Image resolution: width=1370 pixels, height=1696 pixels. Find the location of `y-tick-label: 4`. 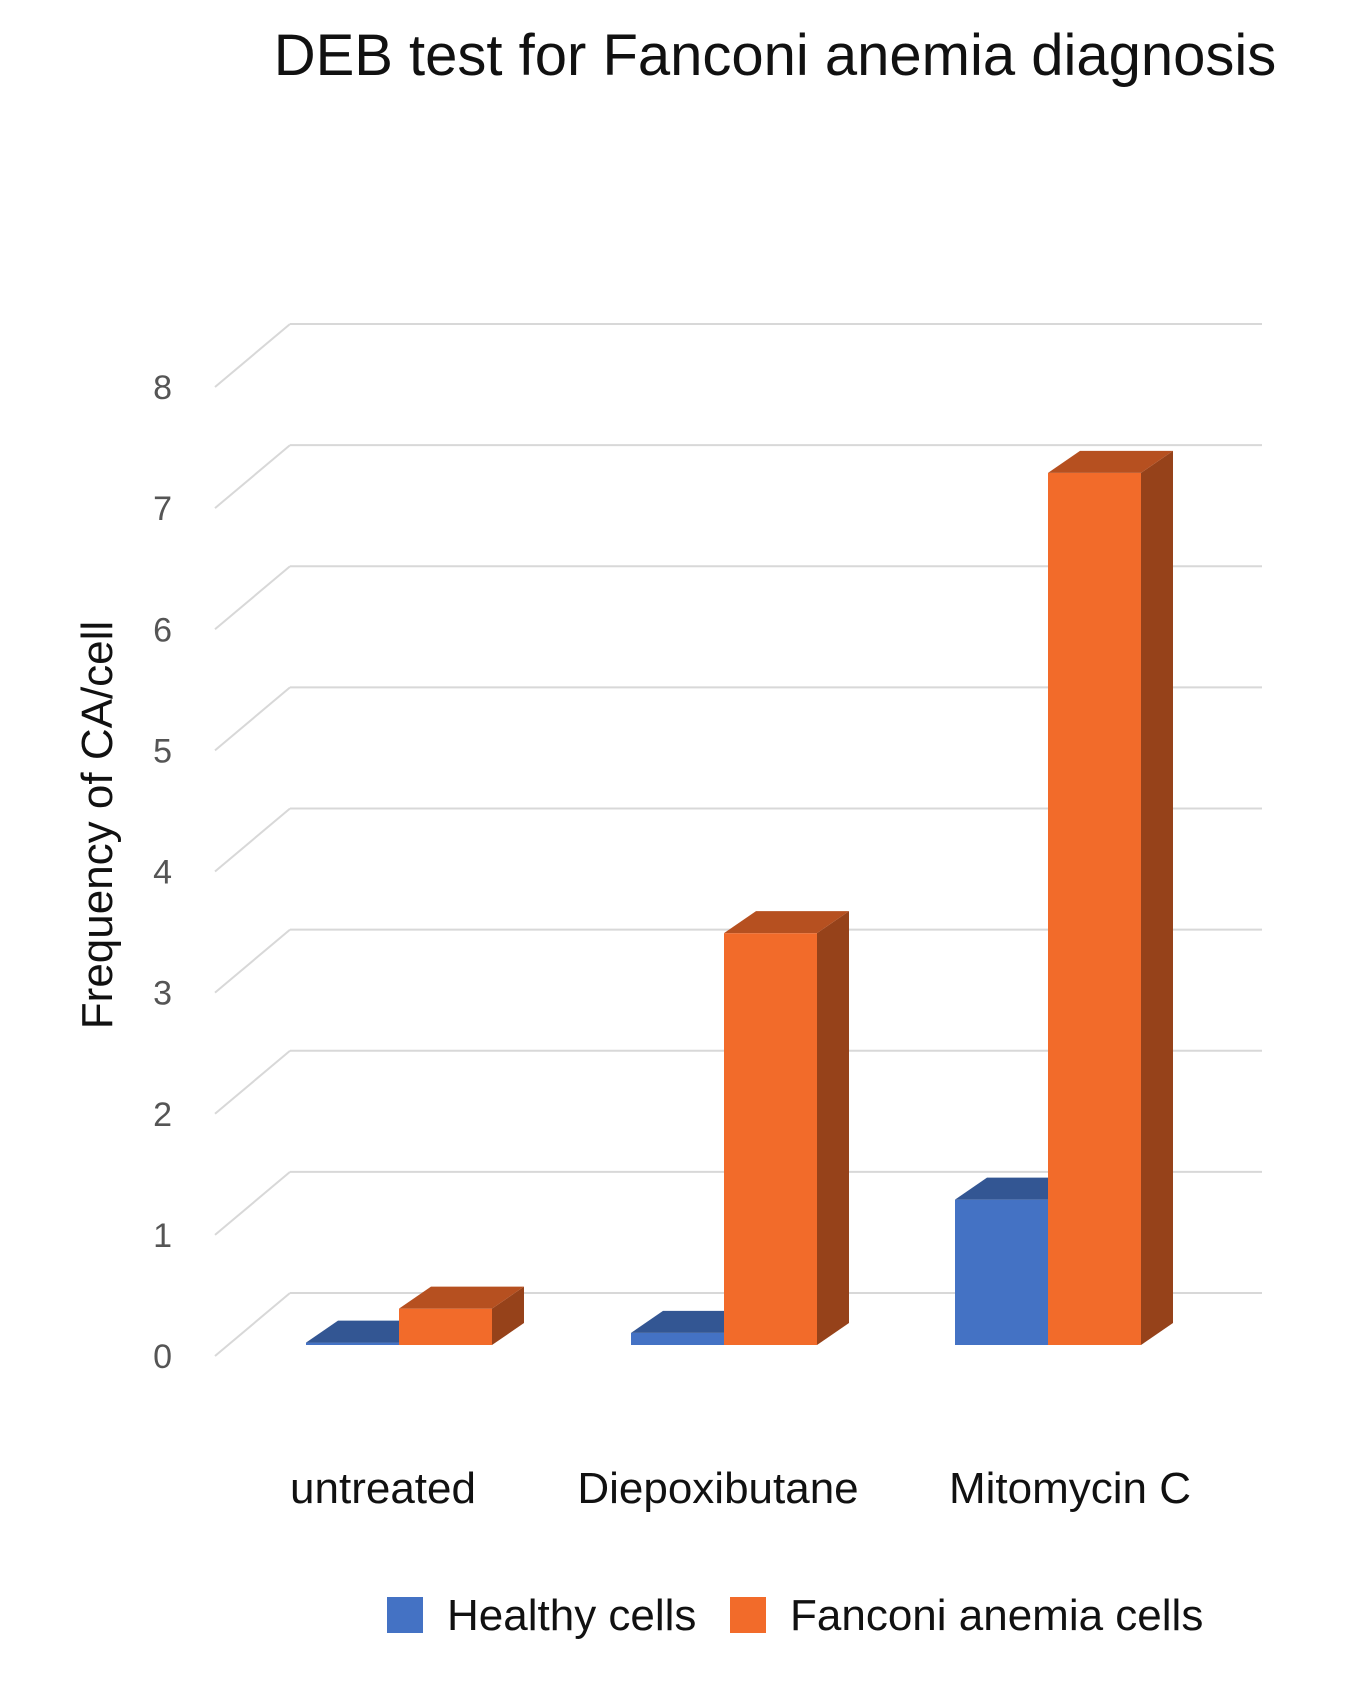

y-tick-label: 4 is located at coordinates (162, 873).